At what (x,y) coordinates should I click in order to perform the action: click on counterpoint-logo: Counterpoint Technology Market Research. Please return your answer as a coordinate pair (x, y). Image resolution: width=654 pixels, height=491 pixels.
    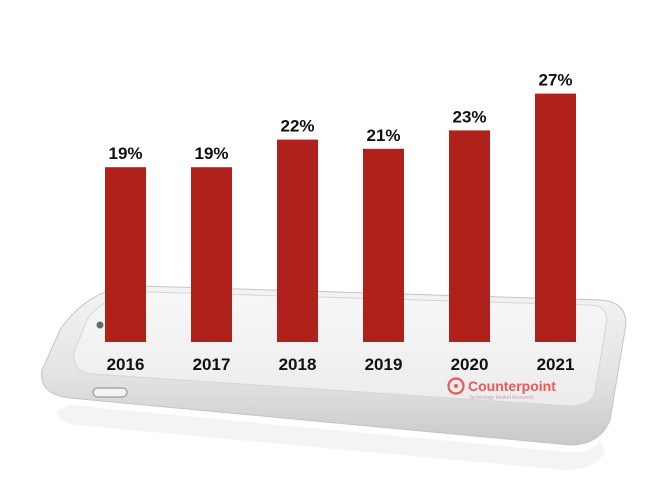
    Looking at the image, I should click on (501, 389).